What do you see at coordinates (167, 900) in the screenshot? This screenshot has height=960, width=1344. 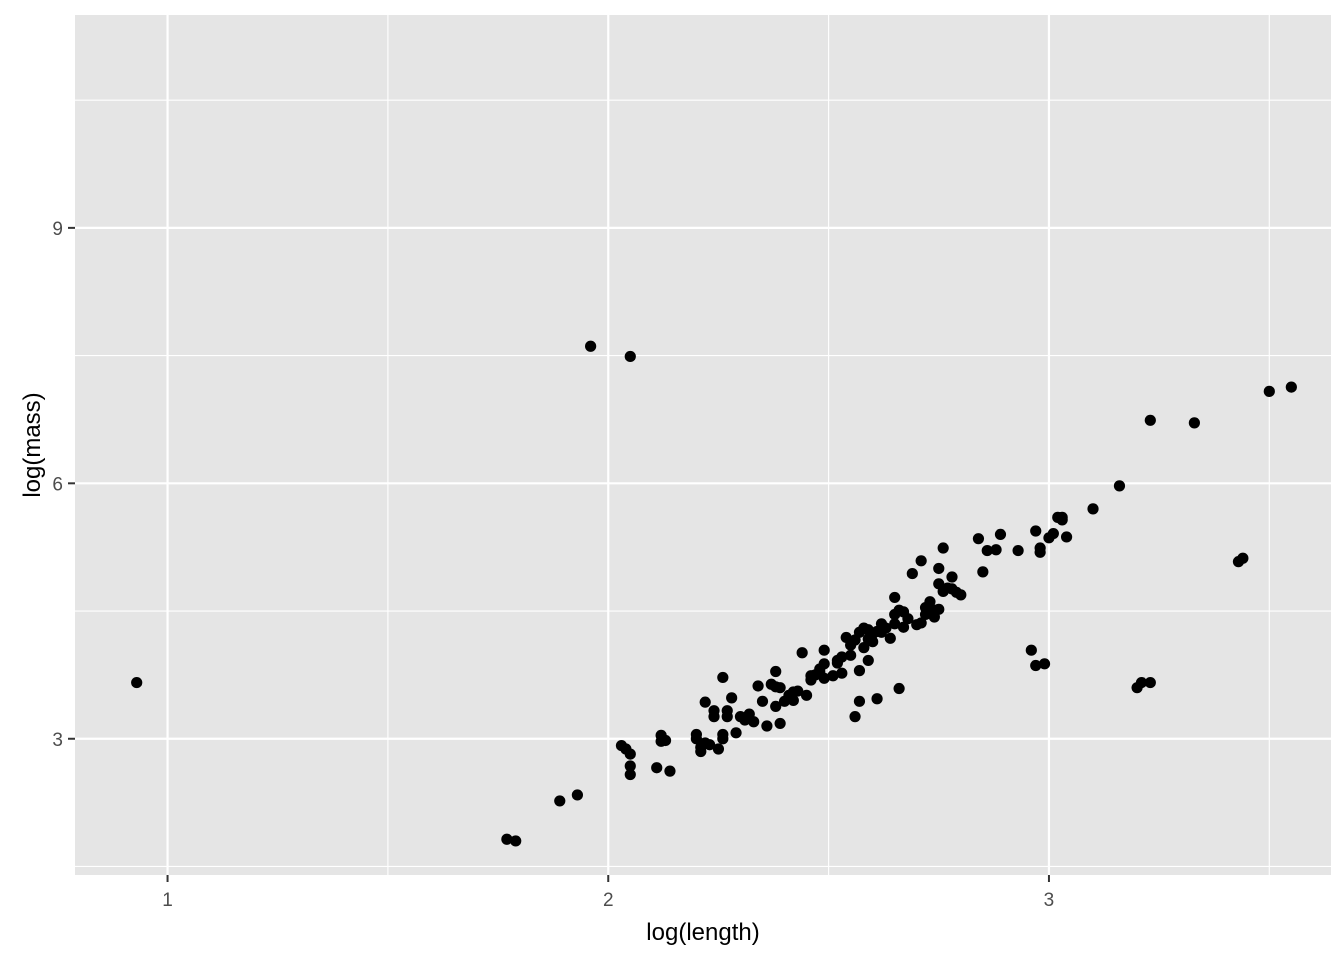 I see `x-tick-label: 1` at bounding box center [167, 900].